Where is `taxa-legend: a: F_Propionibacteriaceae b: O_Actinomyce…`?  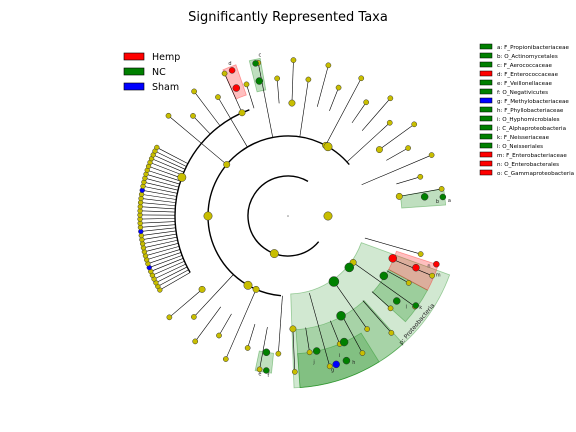 taxa-legend: a: F_Propionibacteriaceae b: O_Actinomyce… is located at coordinates (526, 110).